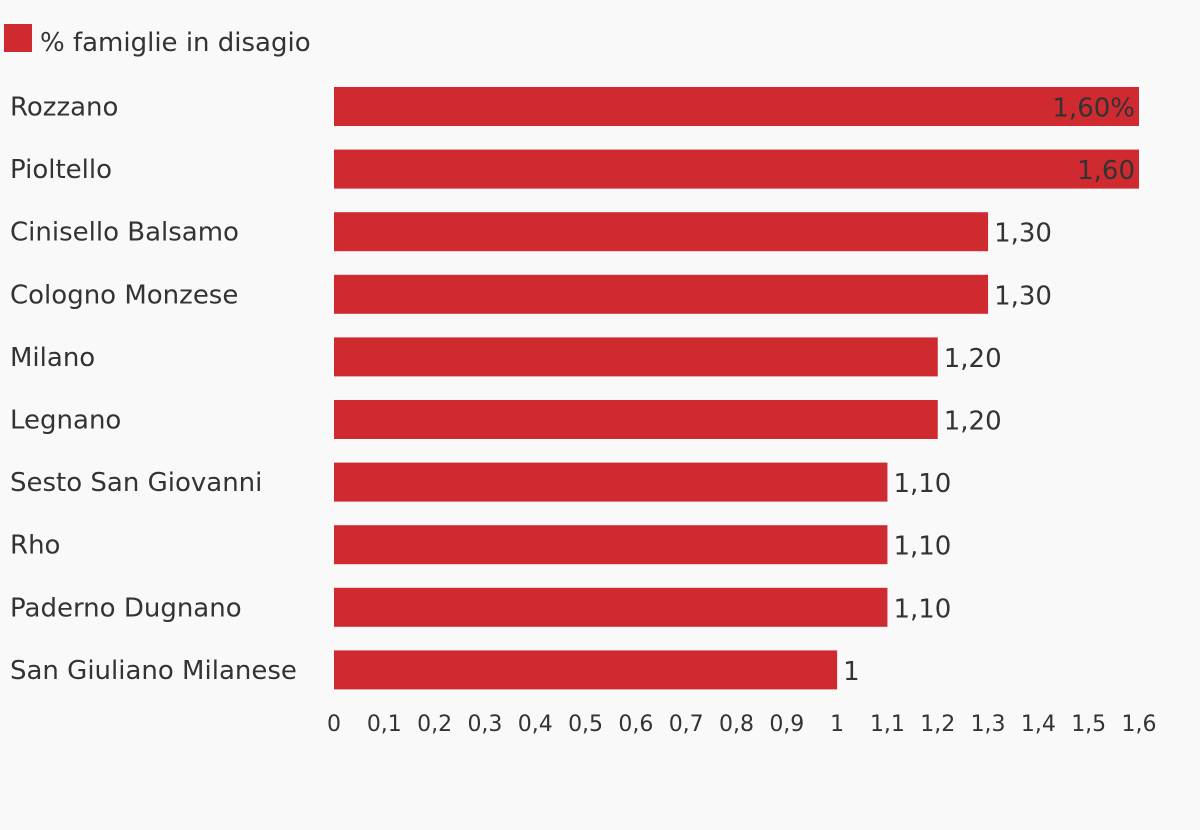 The image size is (1200, 830). What do you see at coordinates (126, 608) in the screenshot?
I see `category-label: Paderno Dugnano` at bounding box center [126, 608].